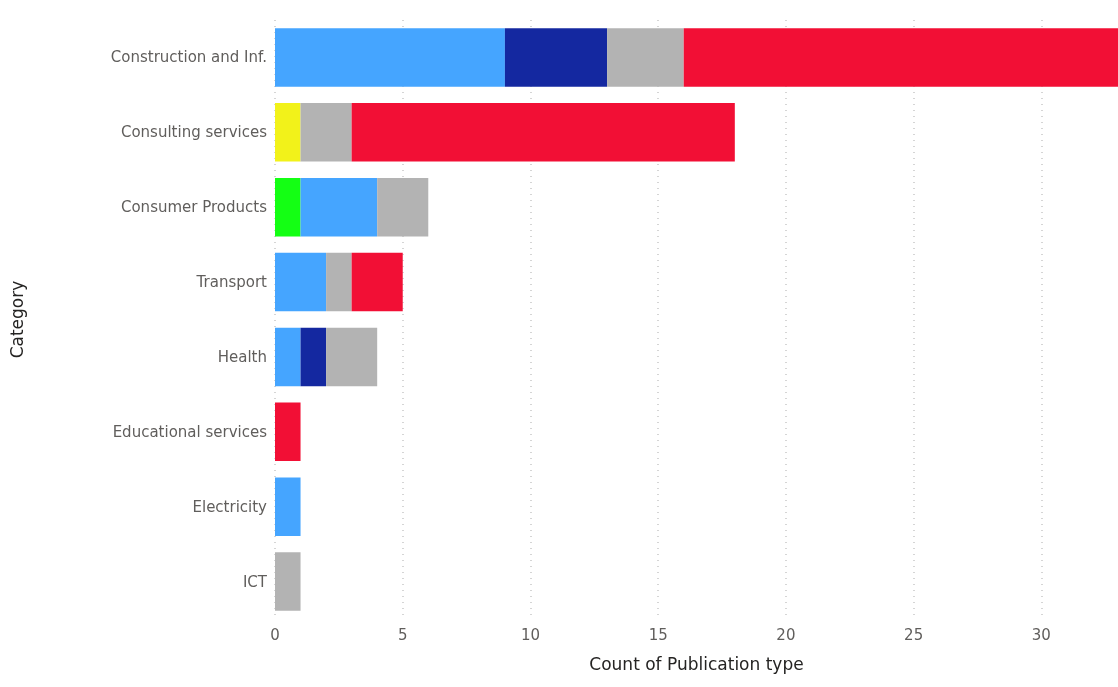  What do you see at coordinates (16, 319) in the screenshot?
I see `y-axis-title: Category` at bounding box center [16, 319].